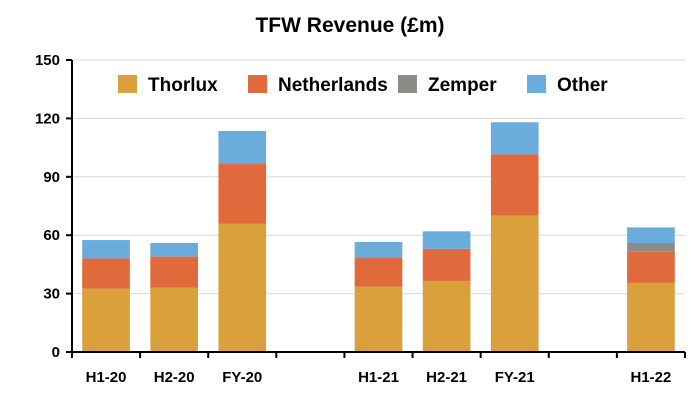  What do you see at coordinates (536, 84) in the screenshot?
I see `legend-swatch-other` at bounding box center [536, 84].